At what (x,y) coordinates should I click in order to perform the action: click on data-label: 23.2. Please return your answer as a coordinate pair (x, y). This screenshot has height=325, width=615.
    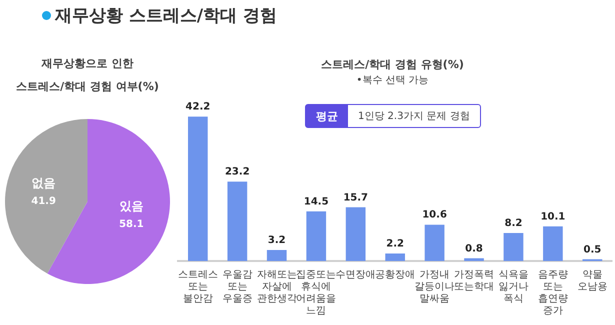
    Looking at the image, I should click on (237, 172).